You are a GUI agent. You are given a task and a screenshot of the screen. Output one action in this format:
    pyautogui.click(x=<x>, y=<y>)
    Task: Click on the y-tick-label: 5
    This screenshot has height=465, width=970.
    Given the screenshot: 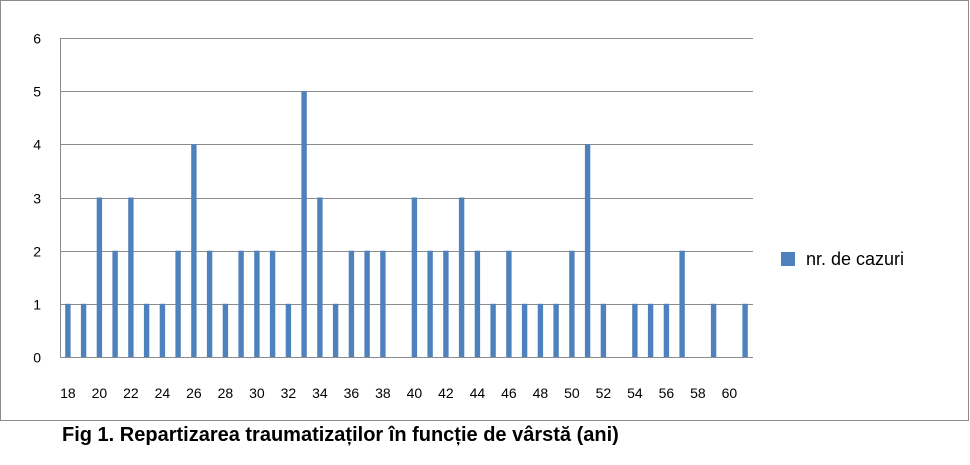 What is the action you would take?
    pyautogui.click(x=37, y=92)
    